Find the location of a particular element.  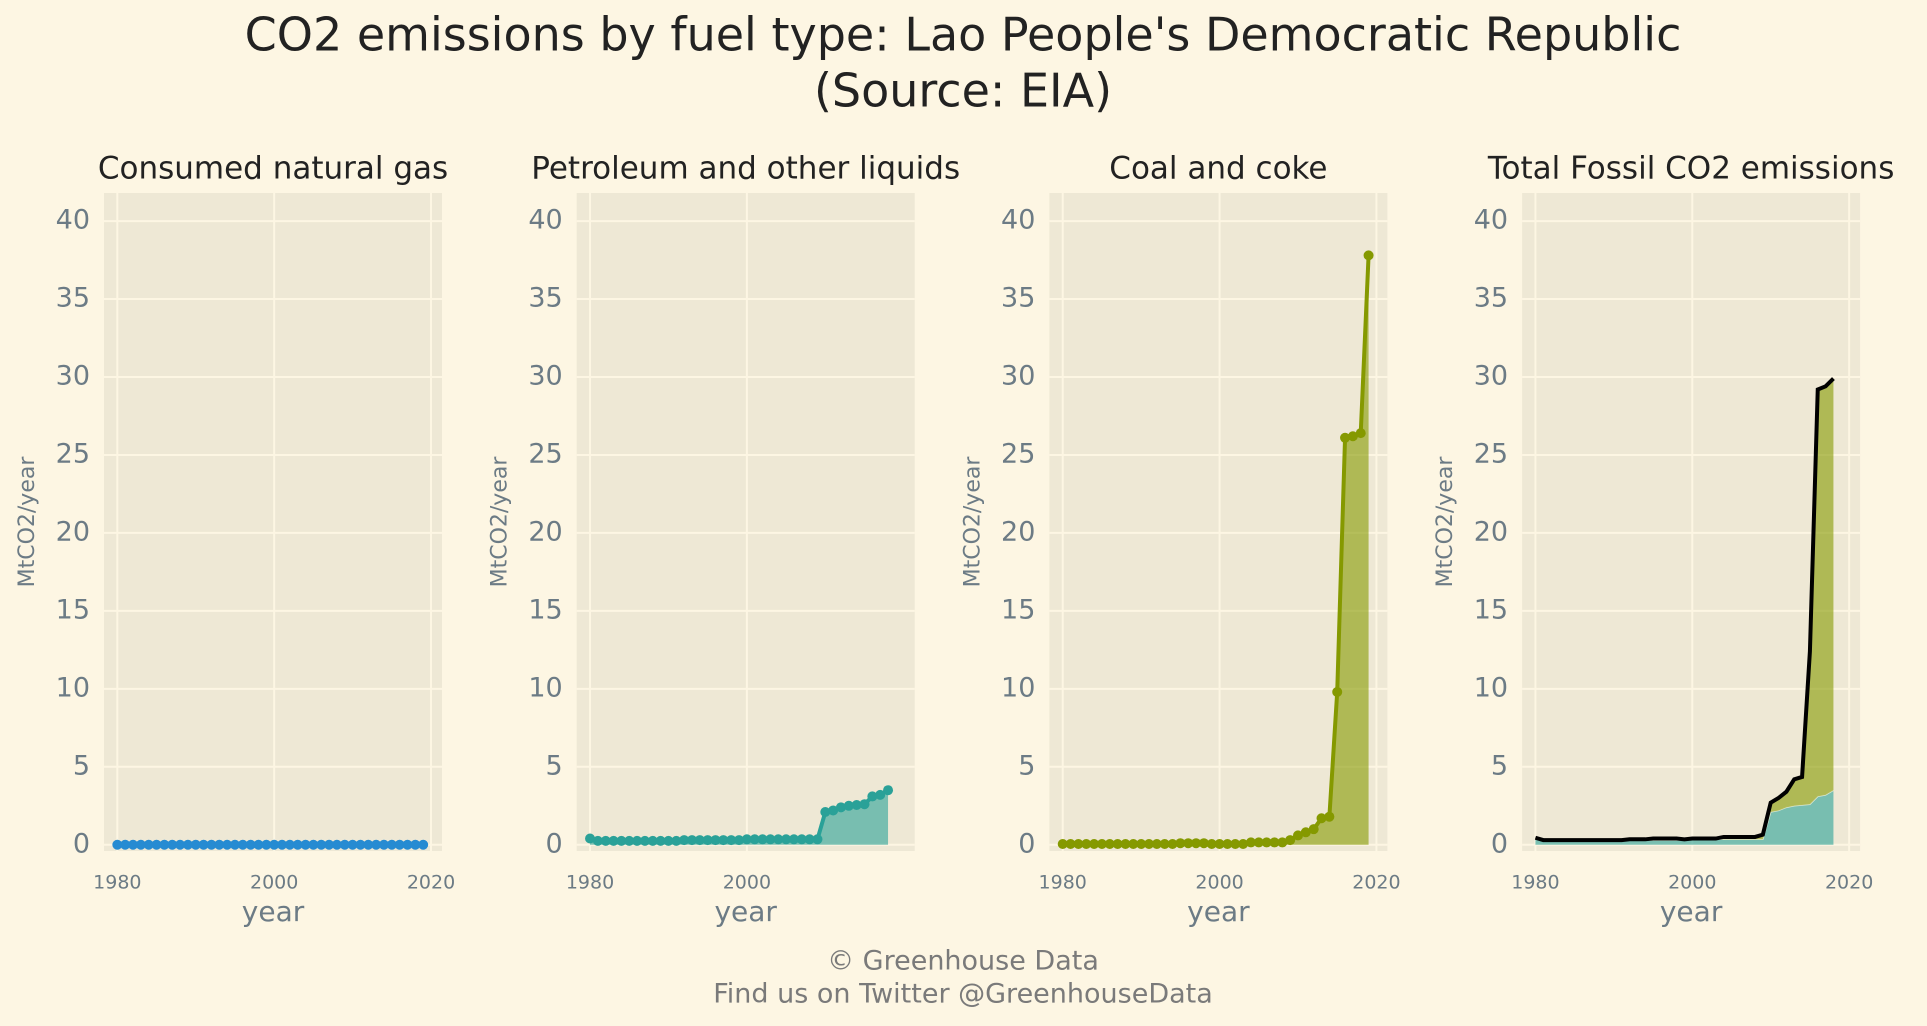

footer: © Greenhouse Data is located at coordinates (963, 961).